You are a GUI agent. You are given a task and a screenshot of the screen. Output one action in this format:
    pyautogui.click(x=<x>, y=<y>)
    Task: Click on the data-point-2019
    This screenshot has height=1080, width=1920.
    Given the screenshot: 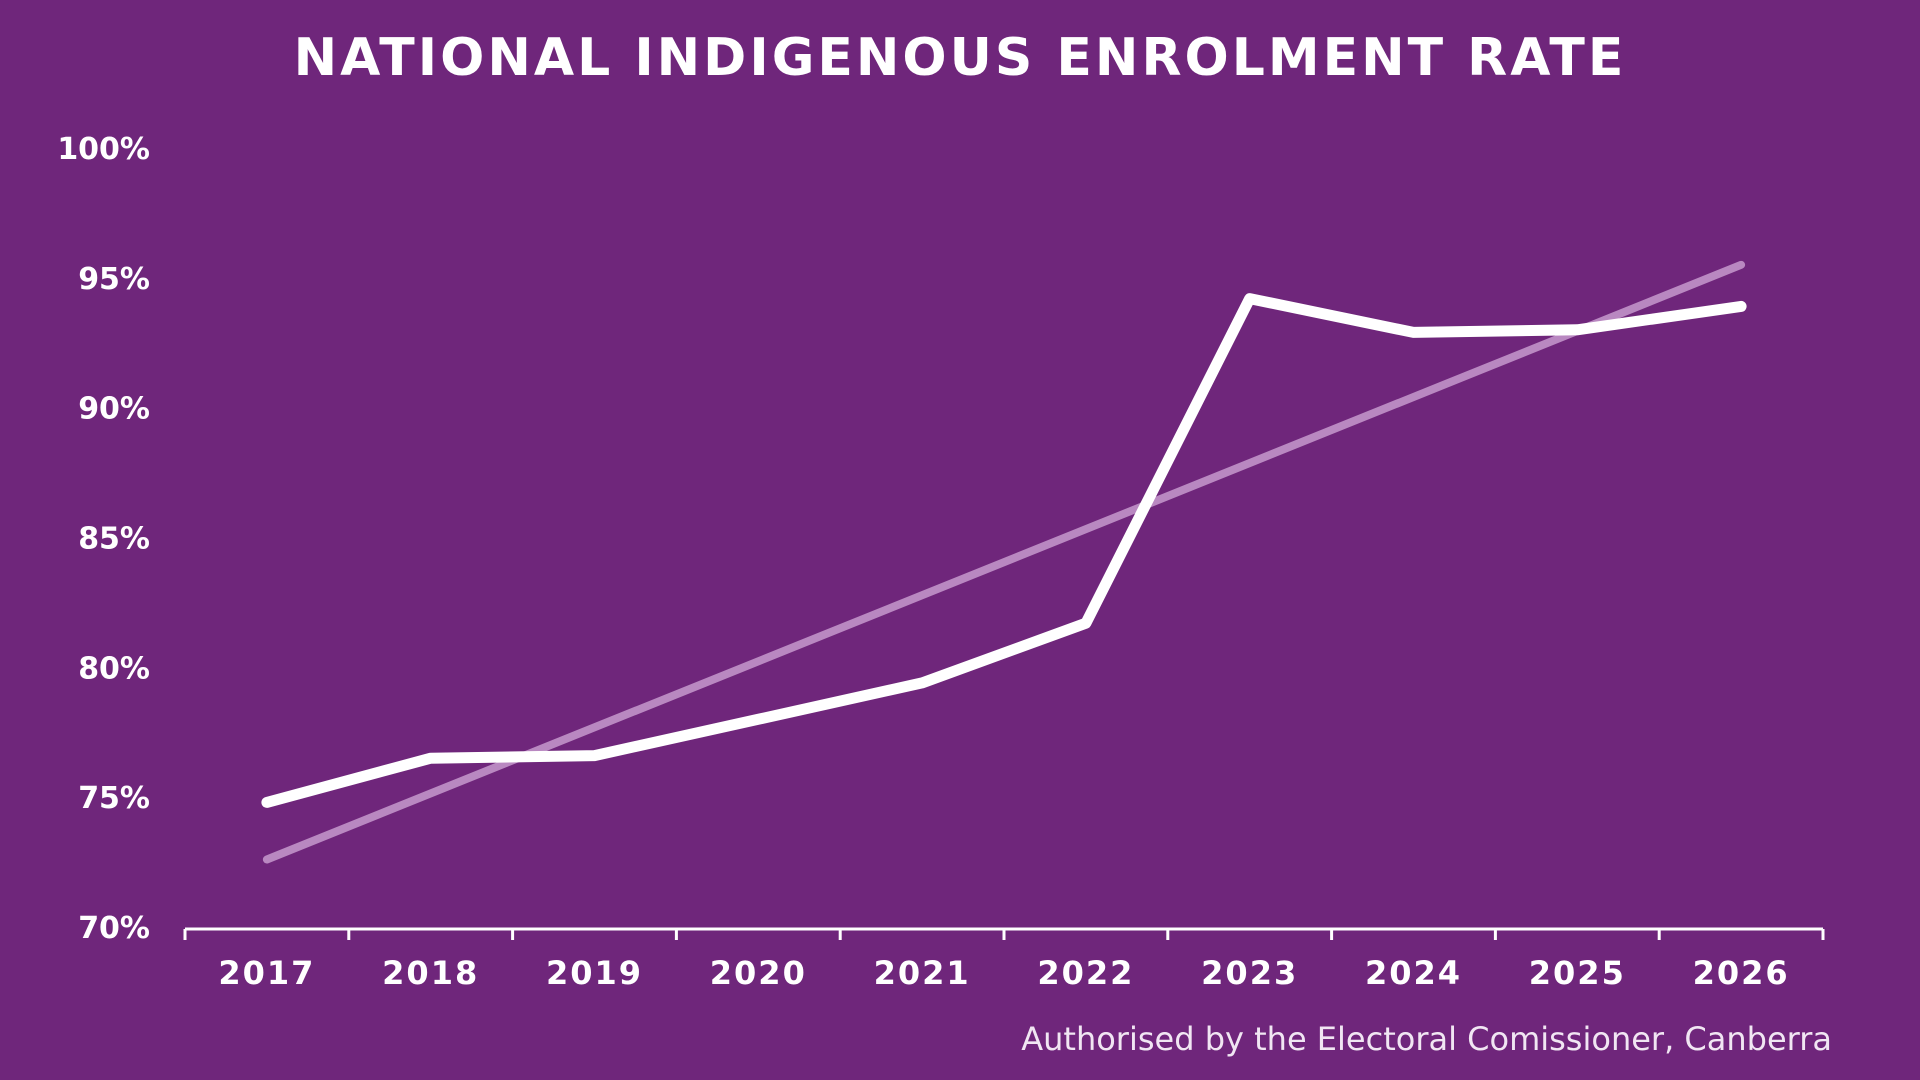 What is the action you would take?
    pyautogui.click(x=594, y=755)
    